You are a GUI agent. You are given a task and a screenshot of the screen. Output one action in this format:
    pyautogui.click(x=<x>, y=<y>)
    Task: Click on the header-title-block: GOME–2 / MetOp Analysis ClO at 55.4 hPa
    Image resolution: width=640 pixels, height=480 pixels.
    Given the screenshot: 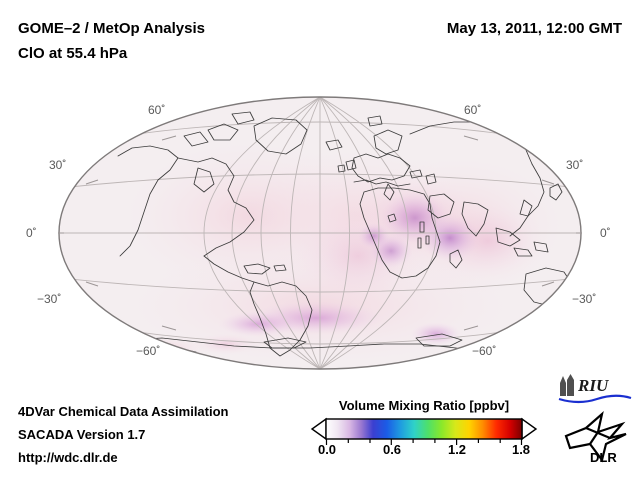 What is the action you would take?
    pyautogui.click(x=111, y=41)
    